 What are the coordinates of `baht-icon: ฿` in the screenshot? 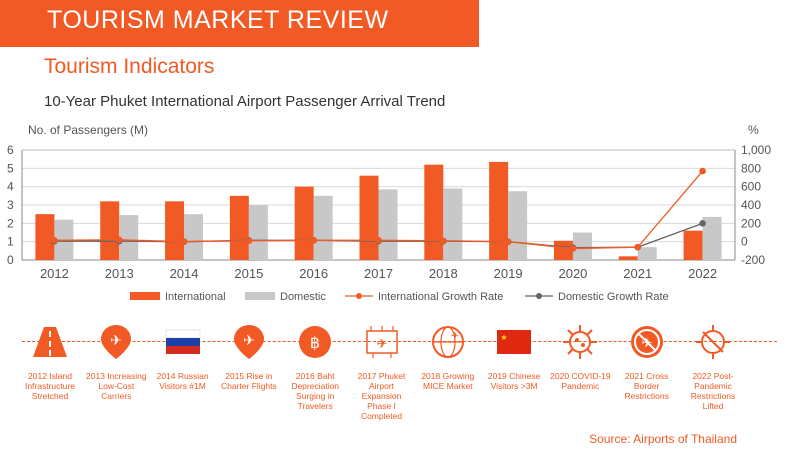 It's located at (315, 342).